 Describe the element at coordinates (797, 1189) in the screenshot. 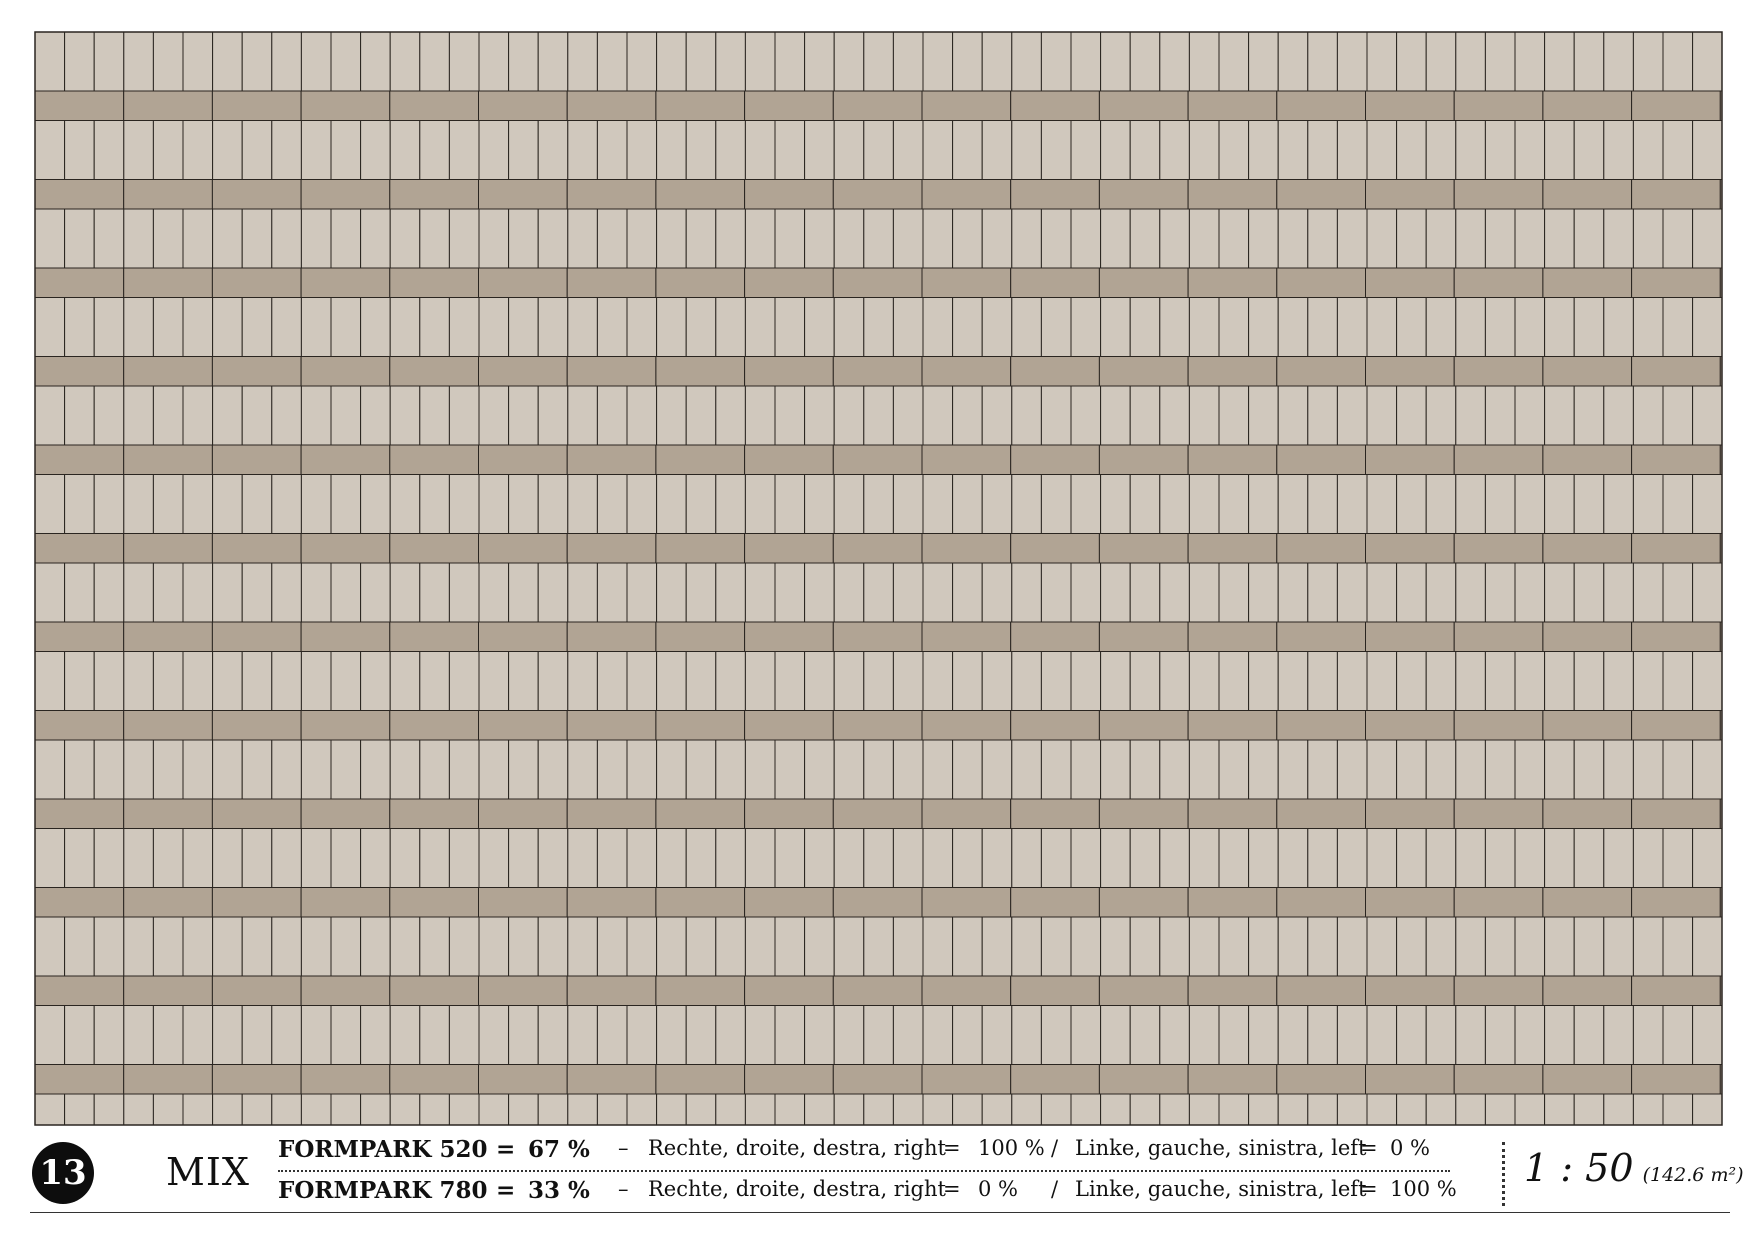

I see `right-label: Rechte, droite, destra, right` at that location.